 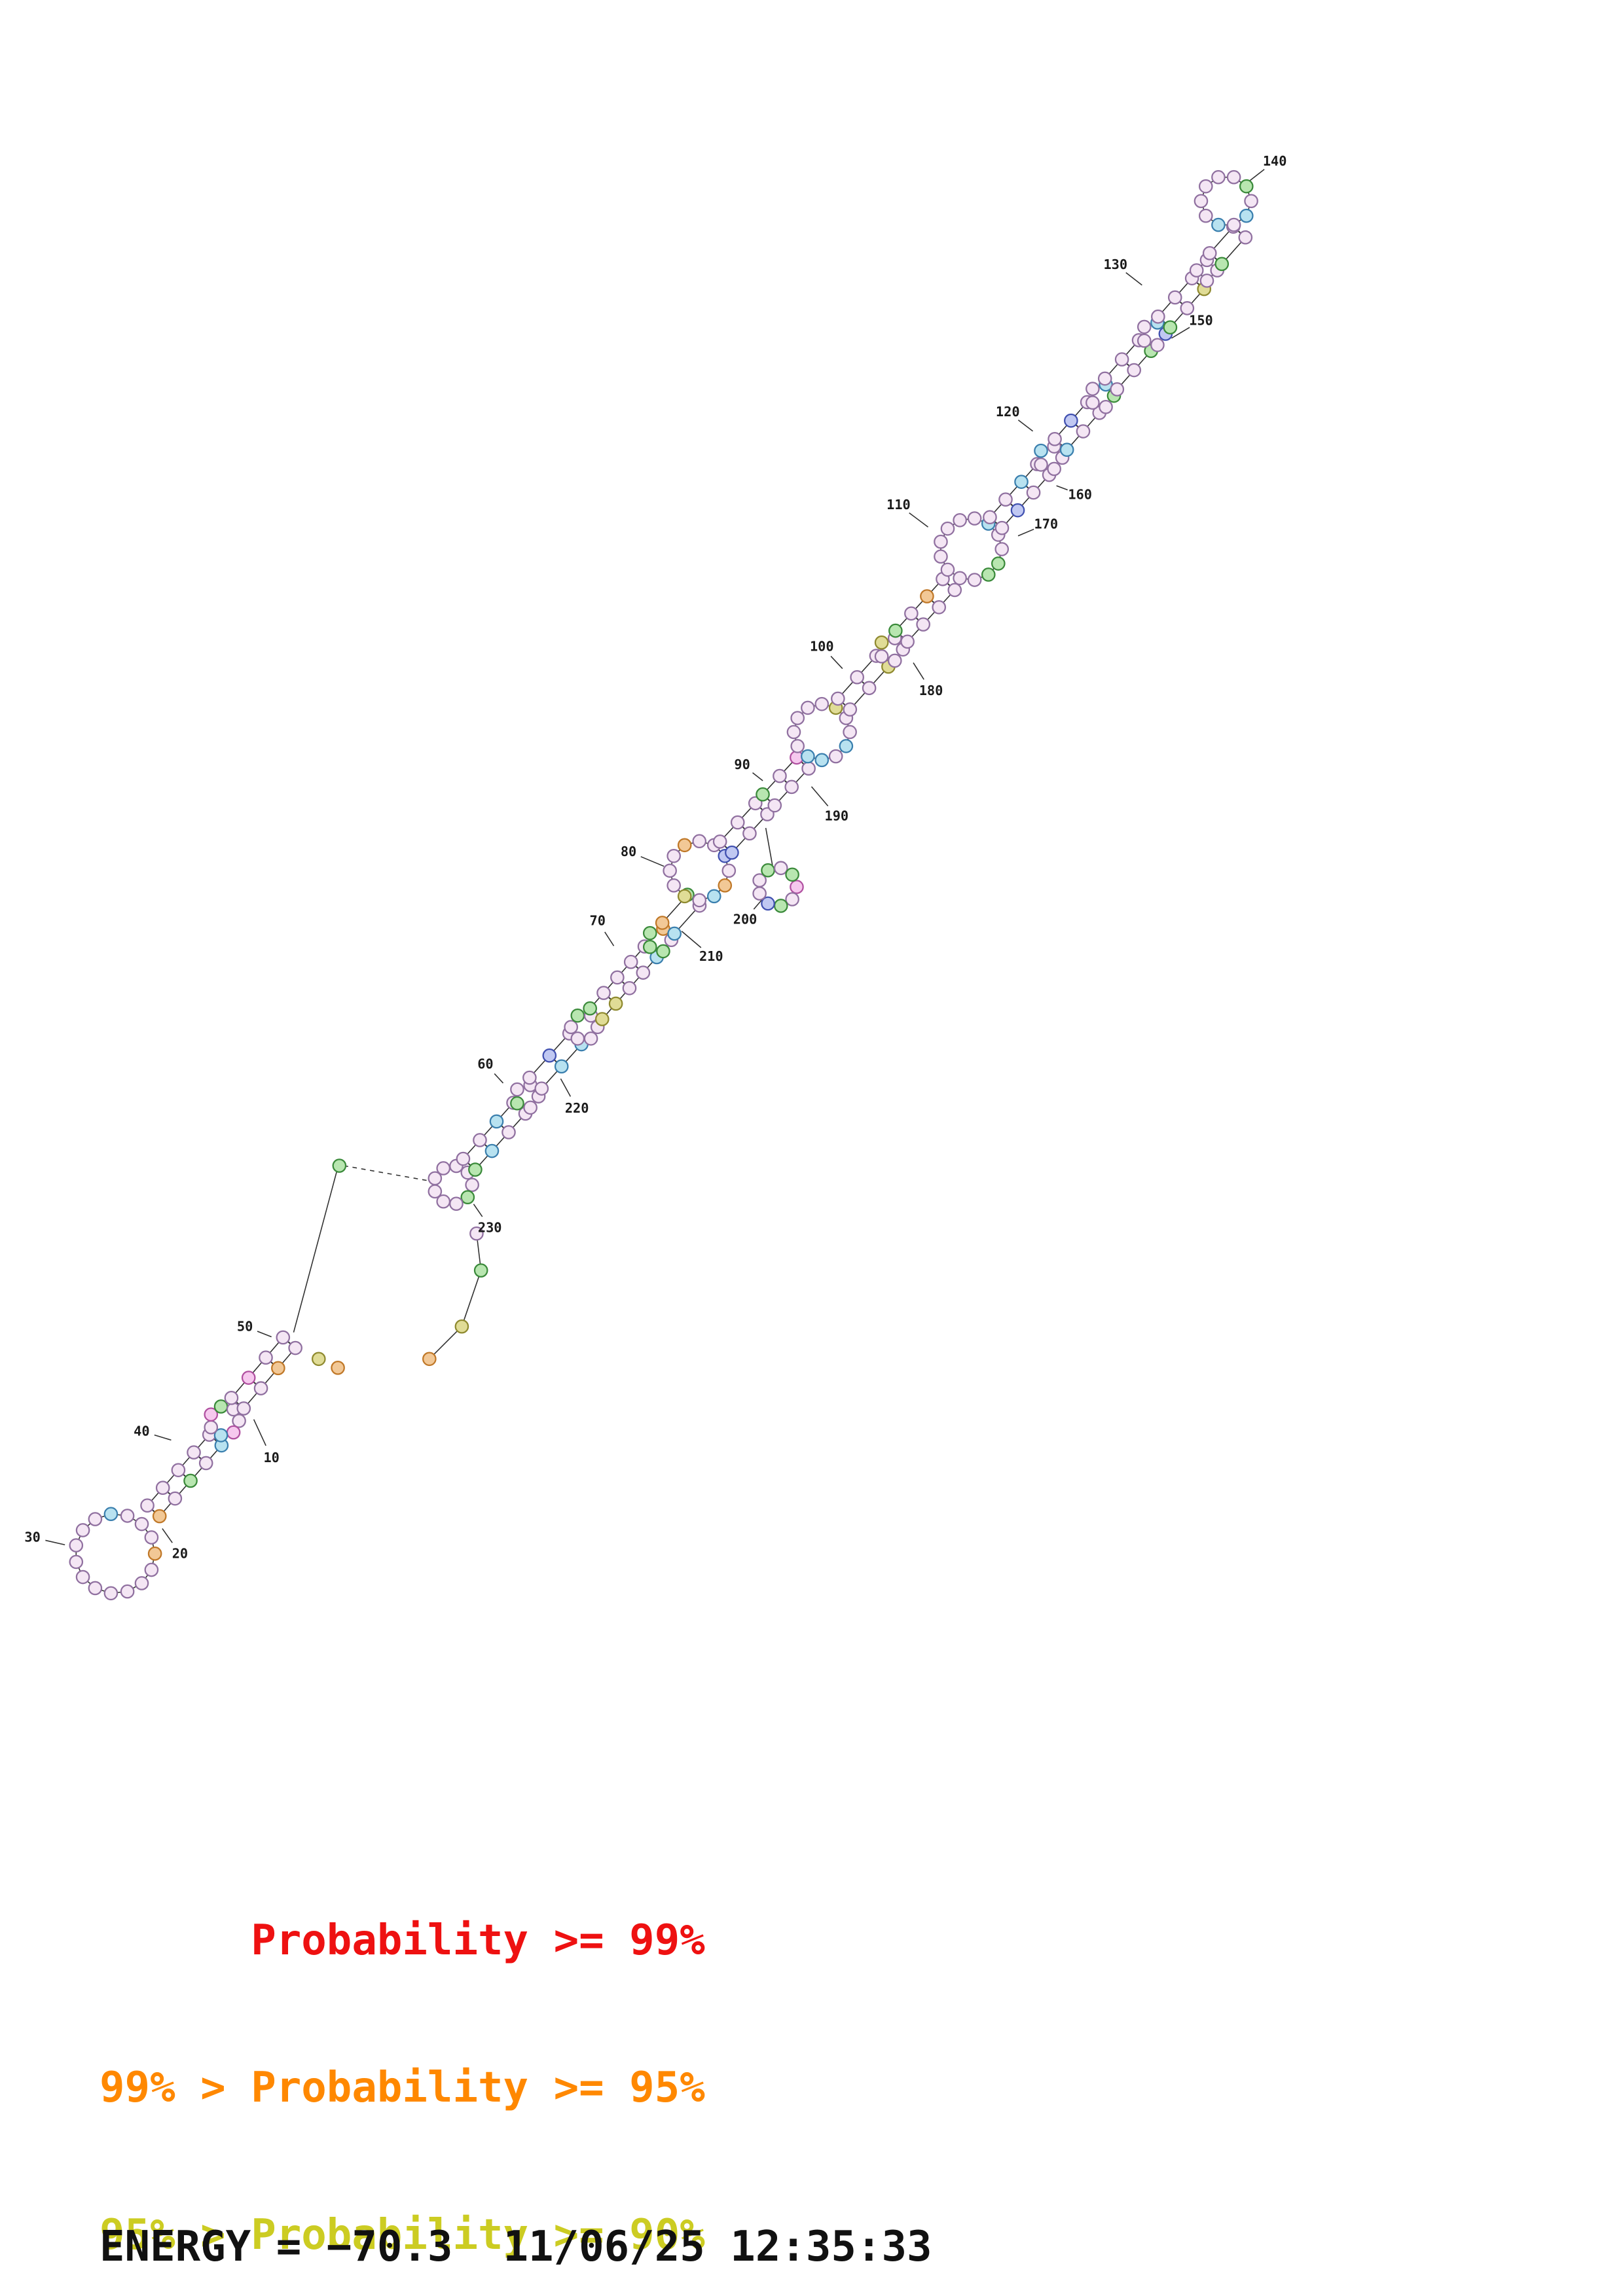 I want to click on residue-number-label: 40, so click(x=141, y=1431).